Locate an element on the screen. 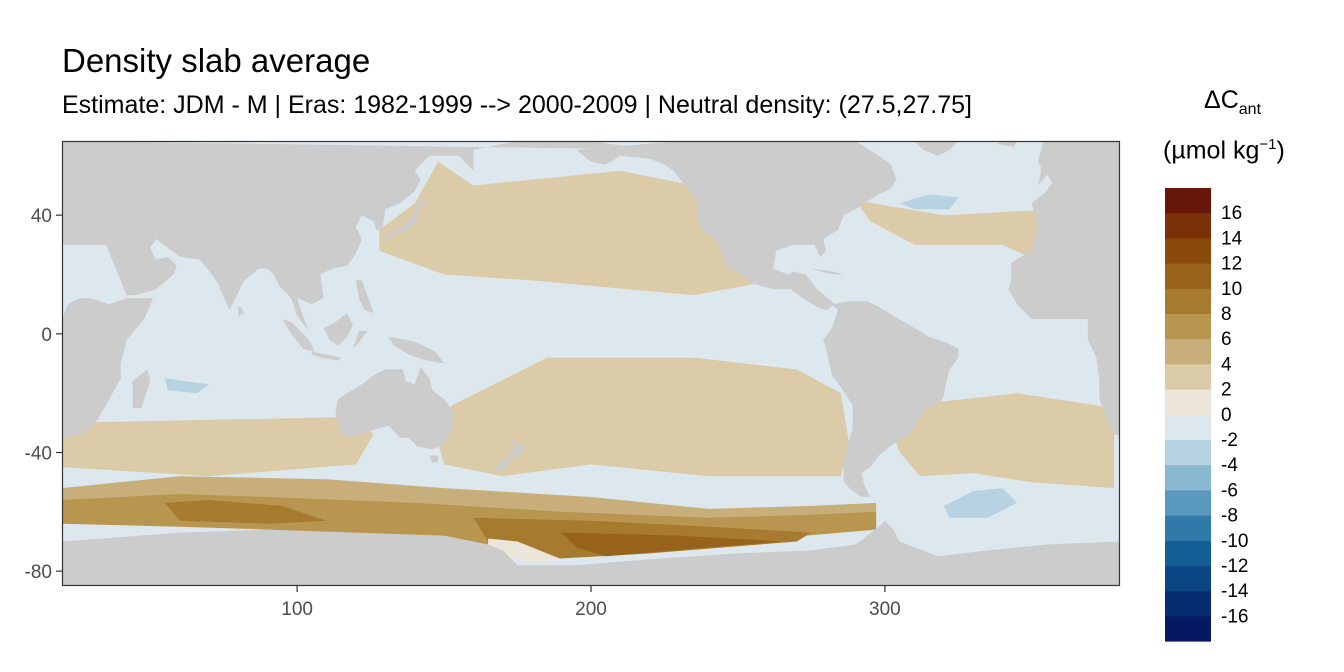 This screenshot has height=672, width=1344. legend-label: -16 is located at coordinates (1234, 616).